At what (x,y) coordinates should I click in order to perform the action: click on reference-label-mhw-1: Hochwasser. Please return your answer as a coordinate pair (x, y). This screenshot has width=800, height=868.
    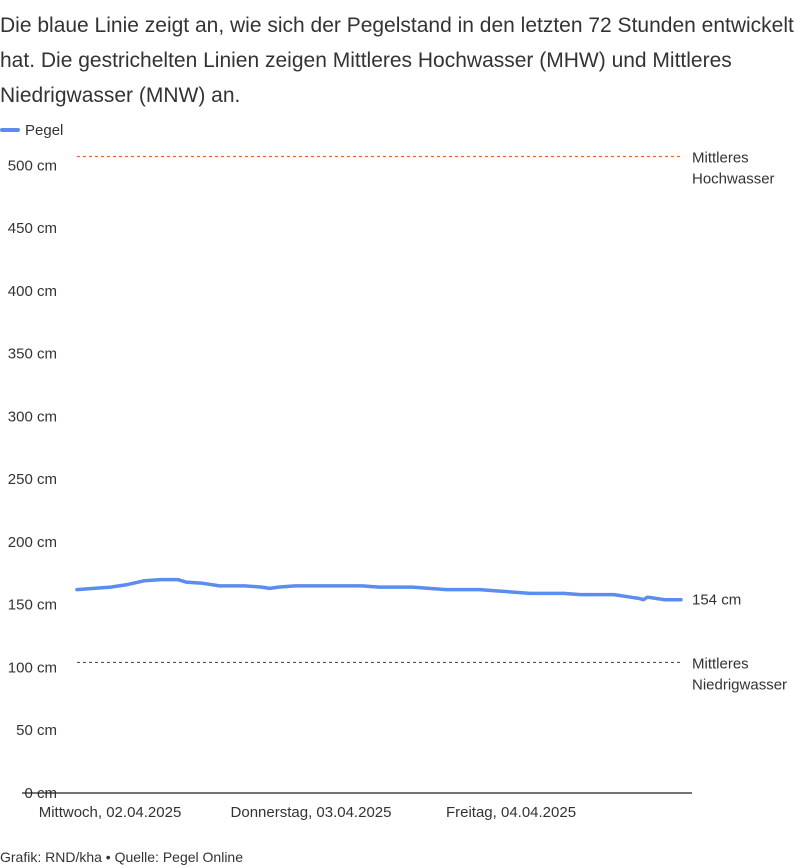
    Looking at the image, I should click on (733, 179).